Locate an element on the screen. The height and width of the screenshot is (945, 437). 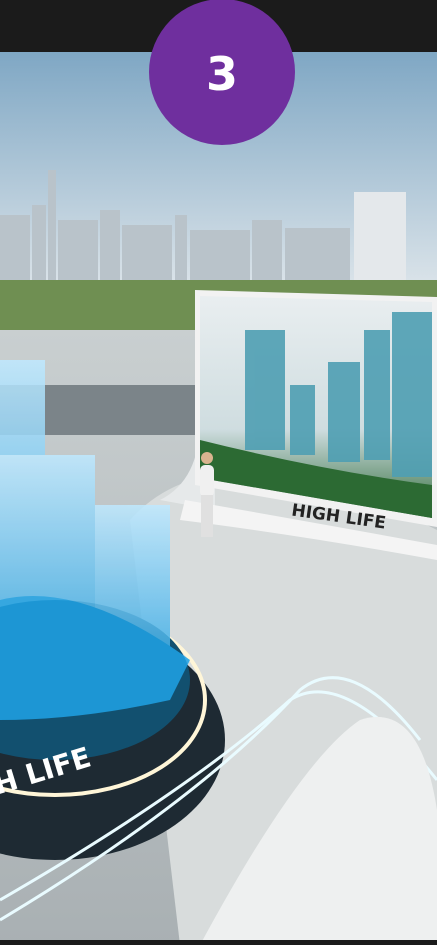
figure is located at coordinates (207, 494).